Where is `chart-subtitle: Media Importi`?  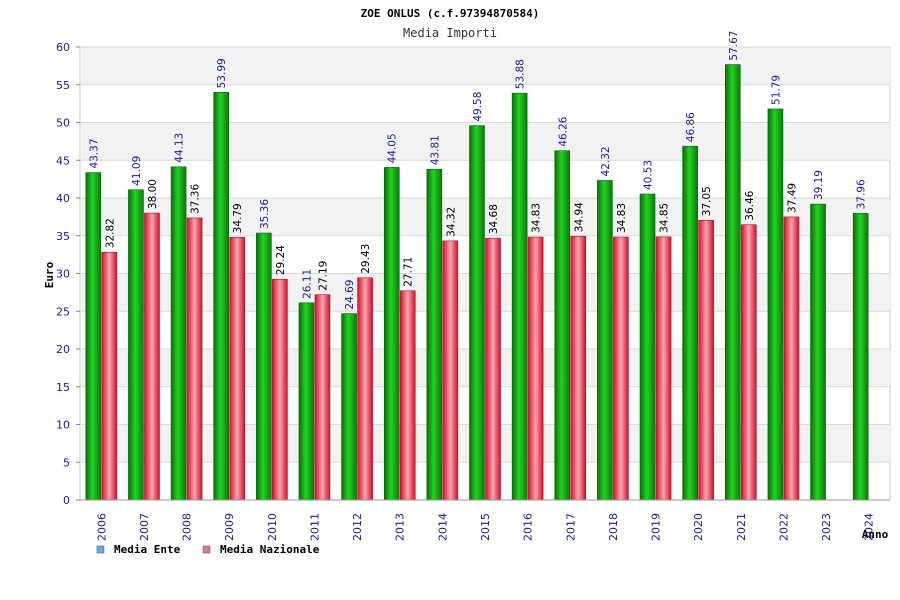 chart-subtitle: Media Importi is located at coordinates (450, 33).